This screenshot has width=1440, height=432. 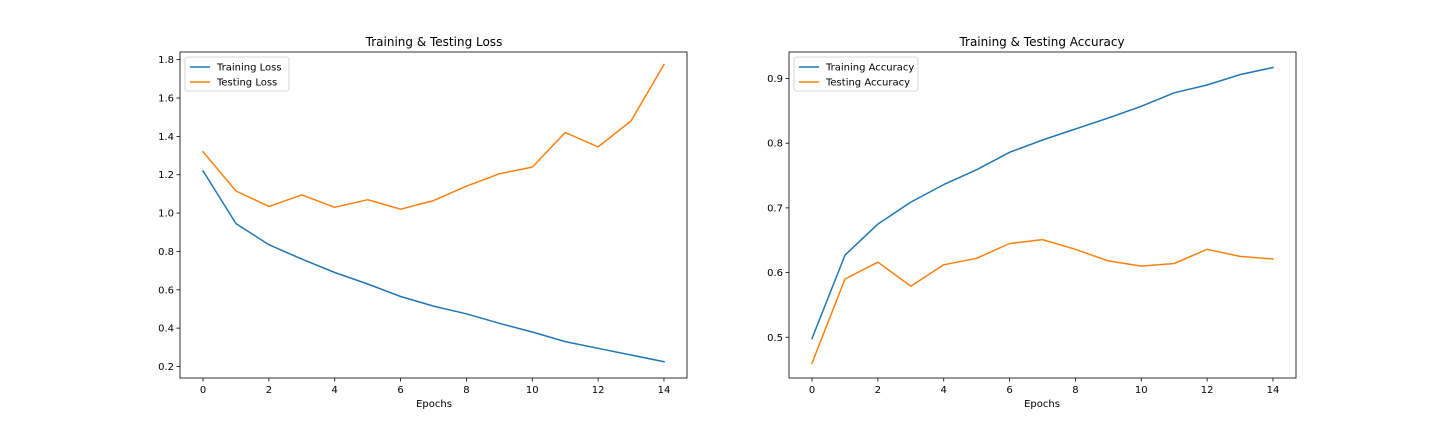 I want to click on accuracy-legend-box, so click(x=856, y=74).